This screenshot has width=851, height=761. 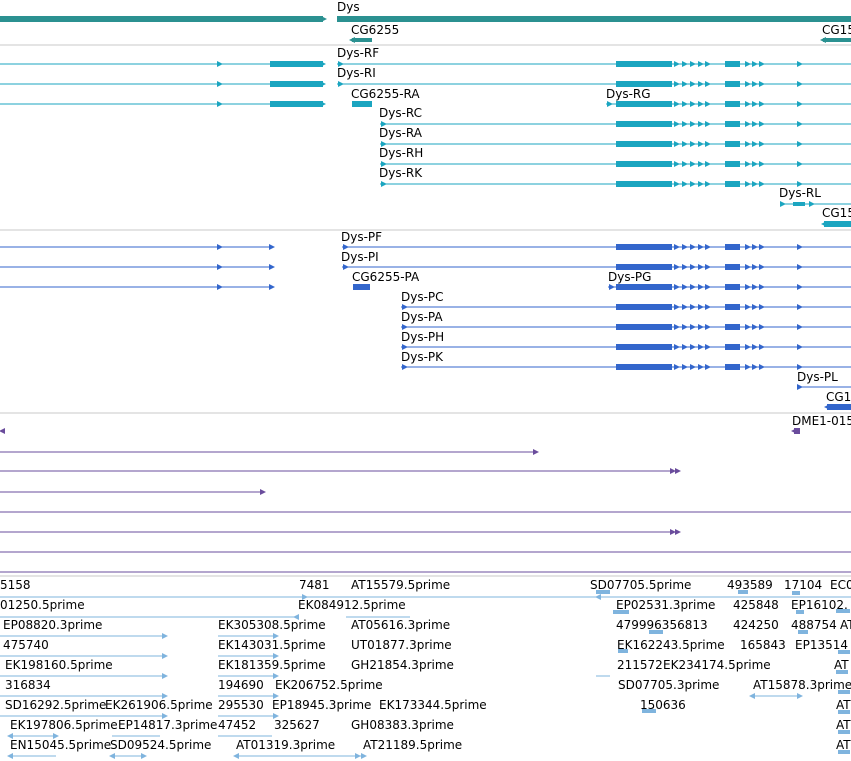 I want to click on feature-label: EK206752.5prime, so click(x=329, y=685).